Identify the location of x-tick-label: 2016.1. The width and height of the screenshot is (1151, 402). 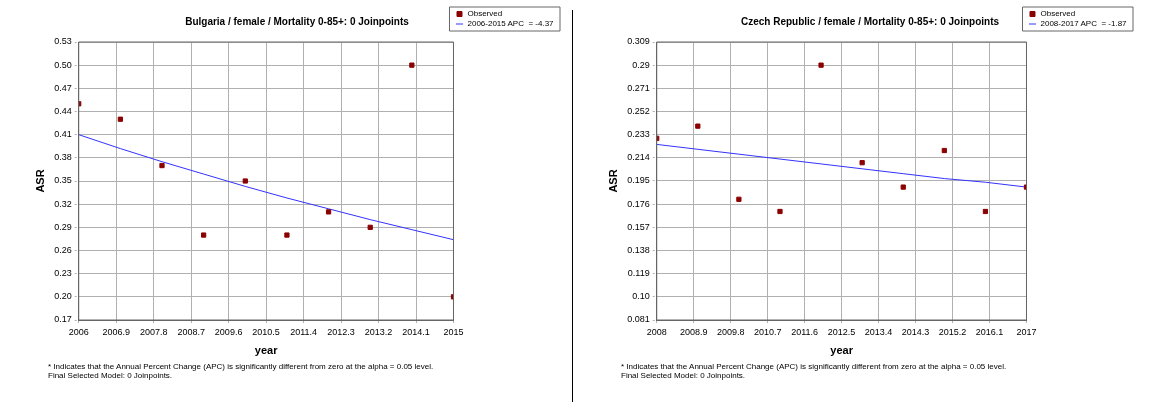
(989, 331).